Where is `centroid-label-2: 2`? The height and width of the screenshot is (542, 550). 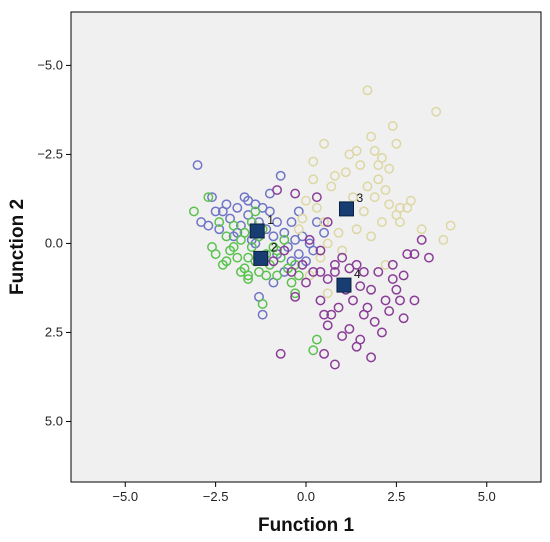
centroid-label-2: 2 is located at coordinates (274, 247).